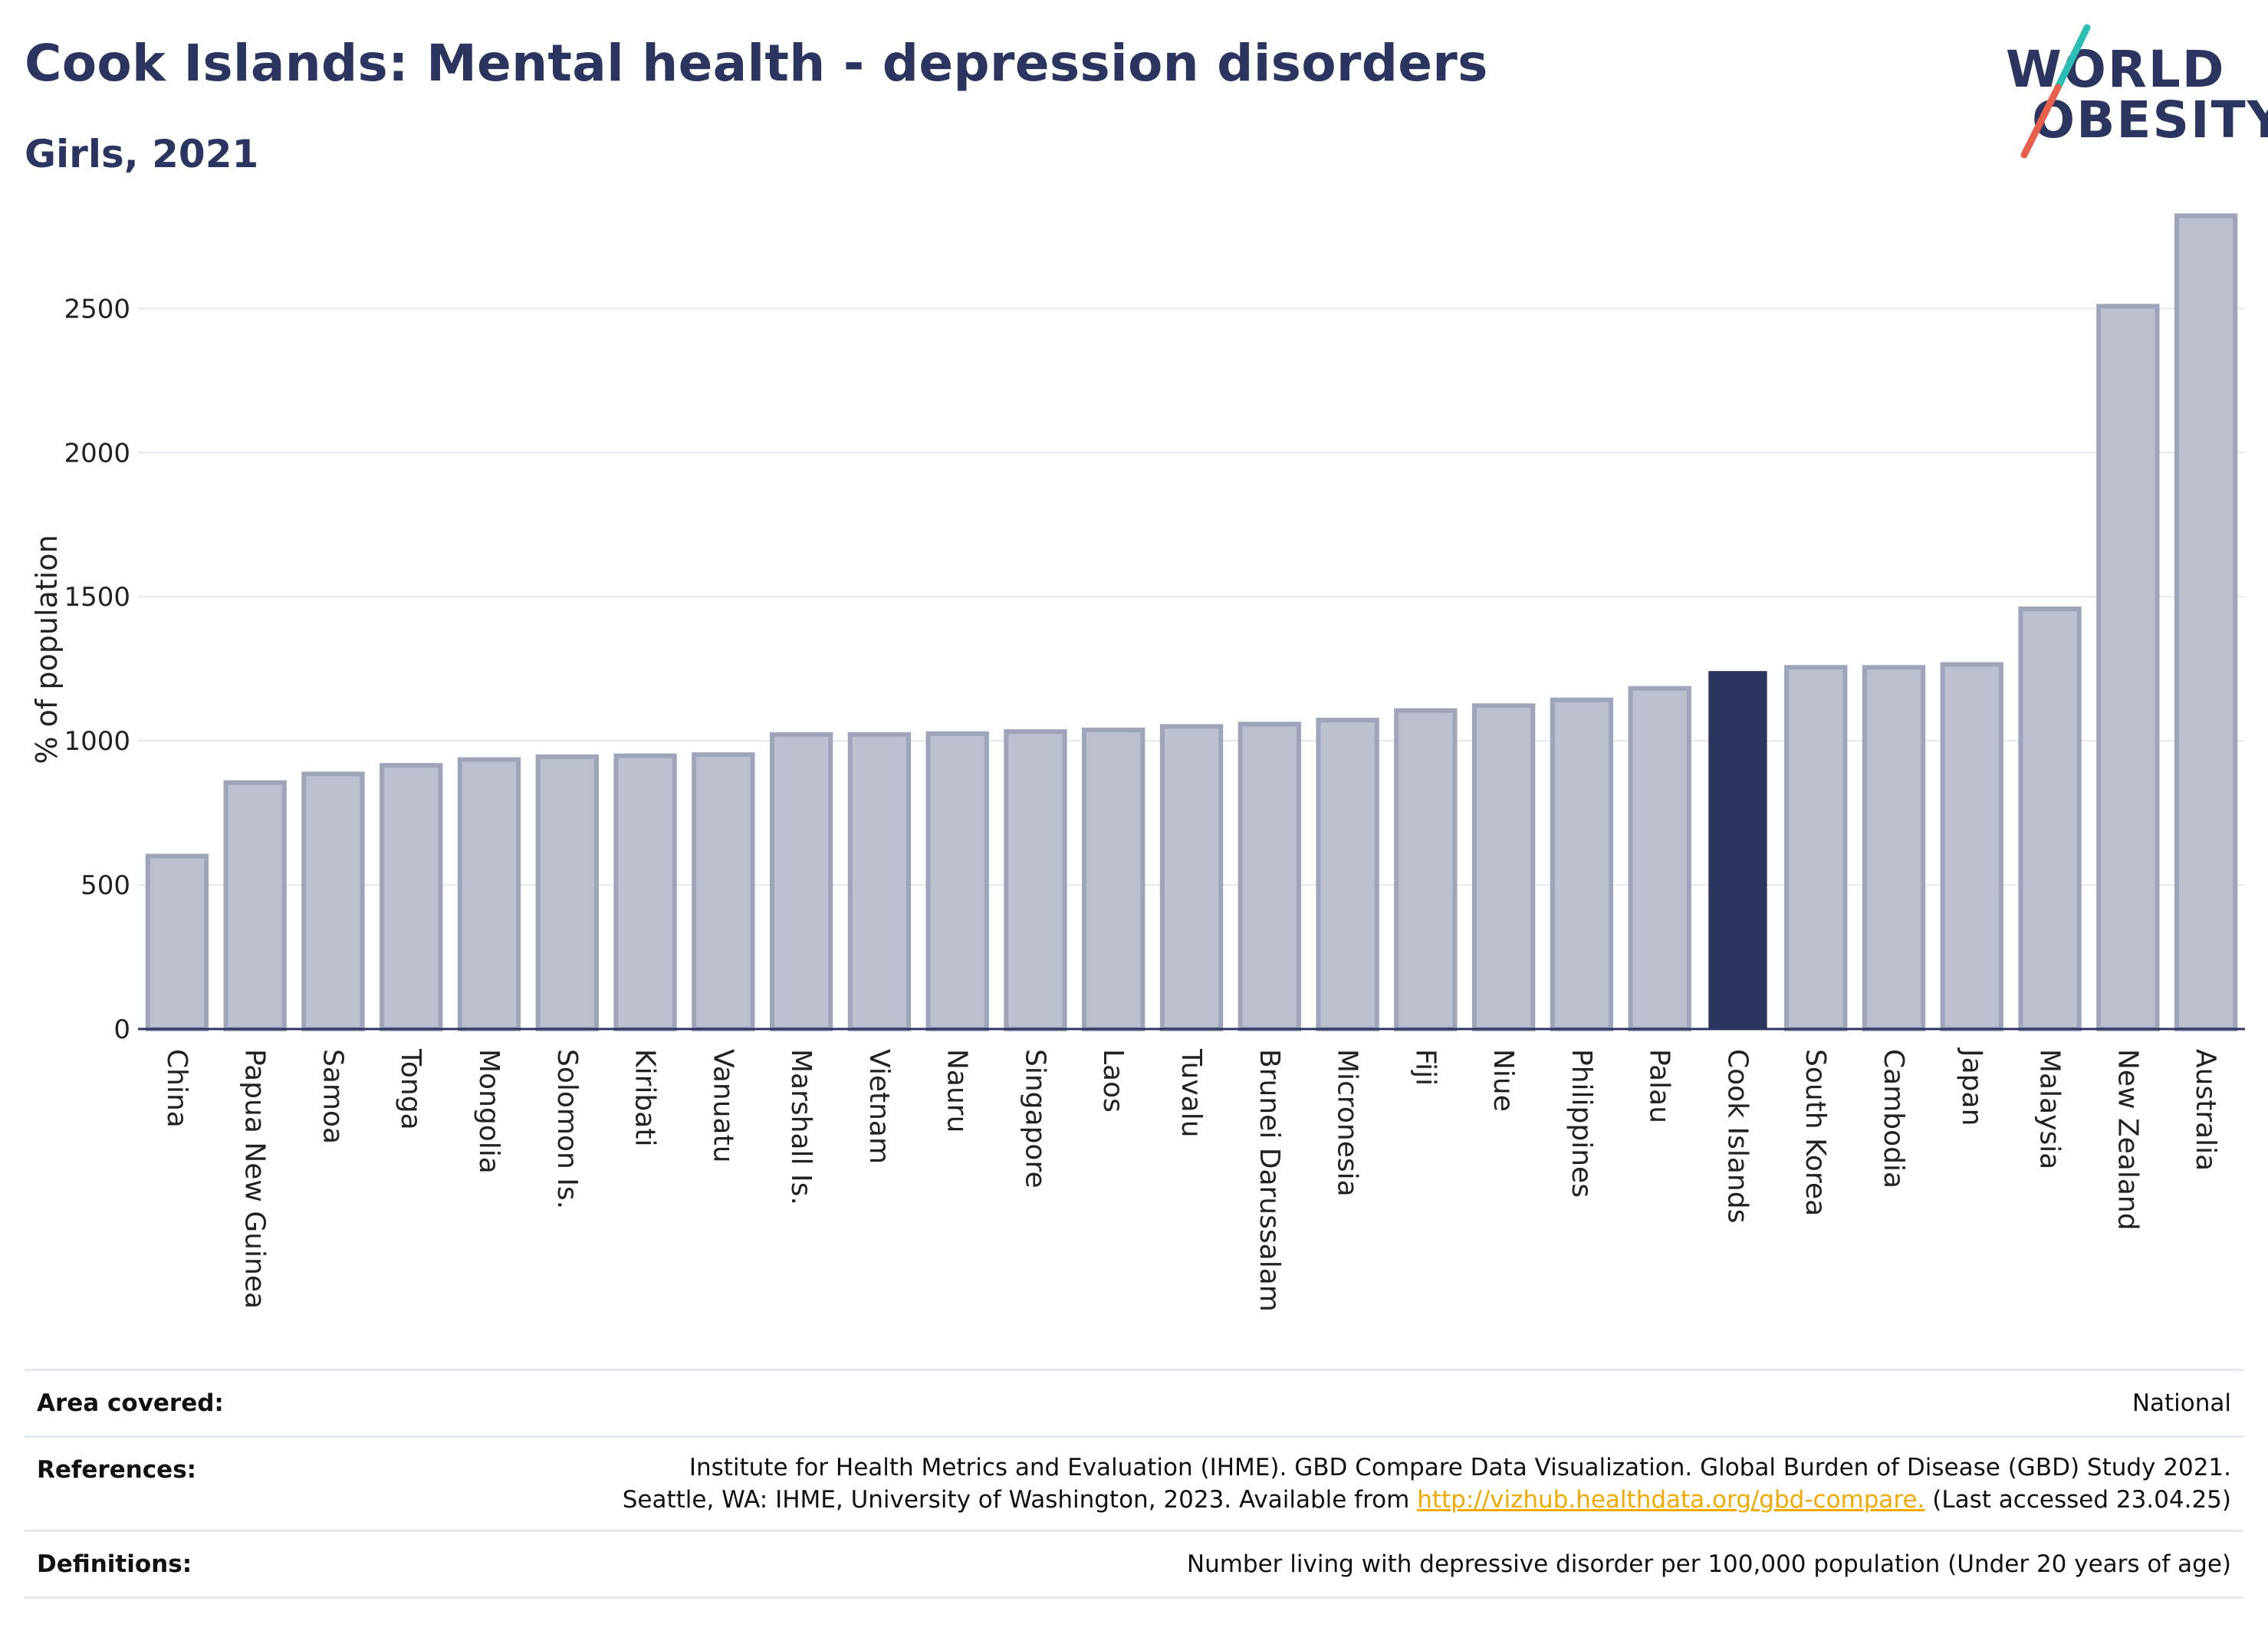 Image resolution: width=2268 pixels, height=1634 pixels. Describe the element at coordinates (1737, 850) in the screenshot. I see `bar-highlight` at that location.